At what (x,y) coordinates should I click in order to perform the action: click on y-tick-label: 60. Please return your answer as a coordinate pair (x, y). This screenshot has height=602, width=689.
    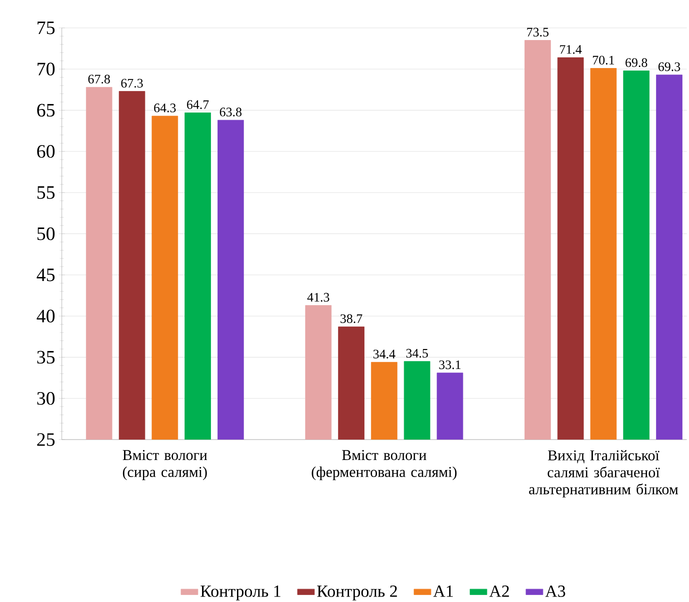
    Looking at the image, I should click on (46, 151).